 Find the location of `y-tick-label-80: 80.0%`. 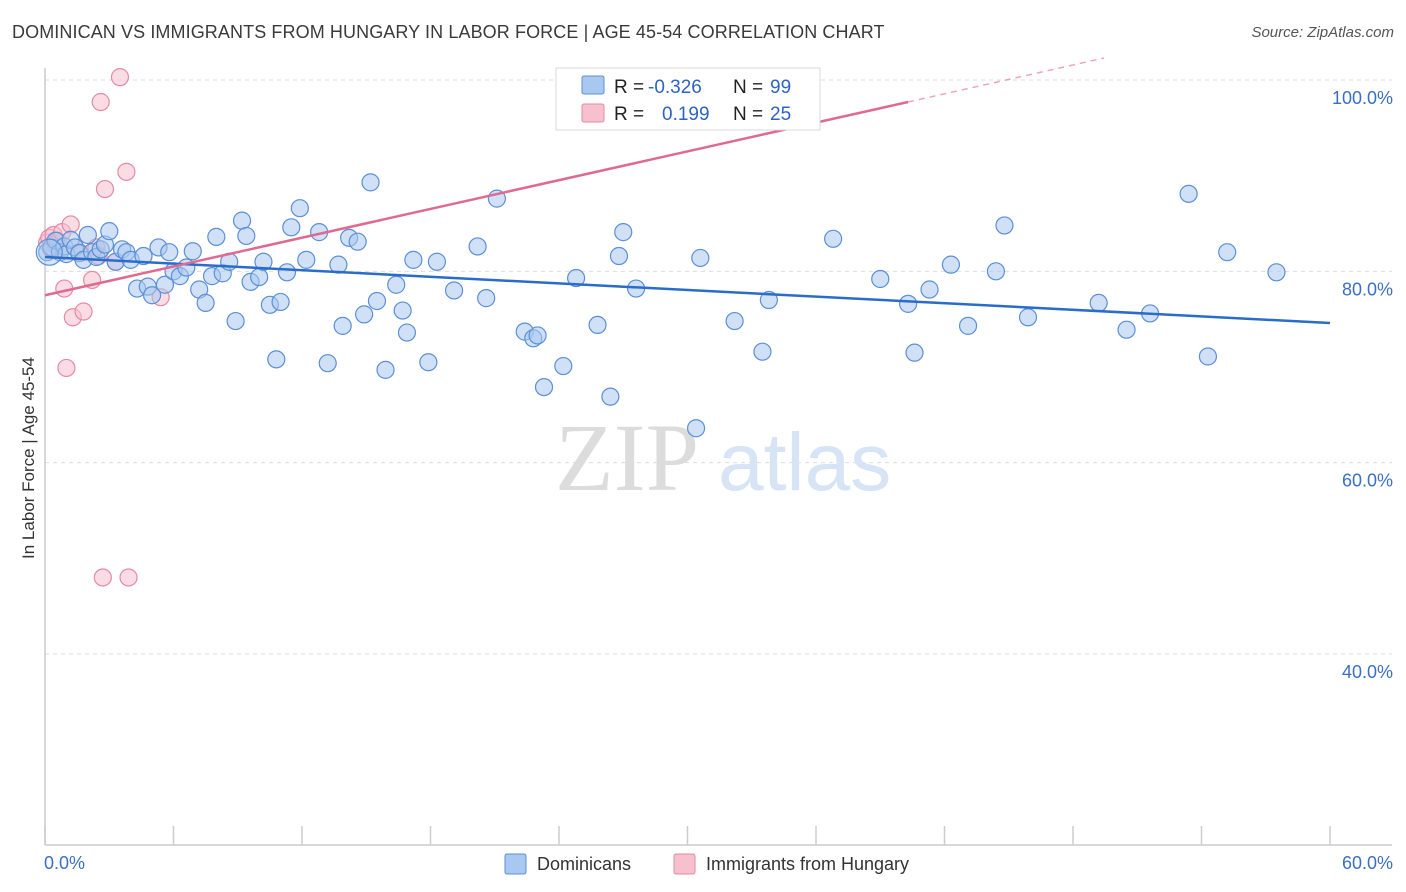

y-tick-label-80: 80.0% is located at coordinates (1367, 289).